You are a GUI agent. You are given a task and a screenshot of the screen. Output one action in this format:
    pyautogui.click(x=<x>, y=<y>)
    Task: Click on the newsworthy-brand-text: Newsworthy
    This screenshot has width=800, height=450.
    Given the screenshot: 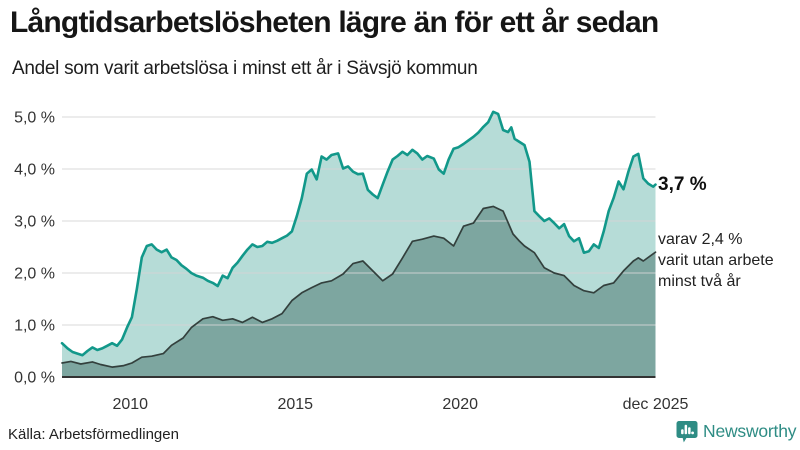 What is the action you would take?
    pyautogui.click(x=750, y=431)
    